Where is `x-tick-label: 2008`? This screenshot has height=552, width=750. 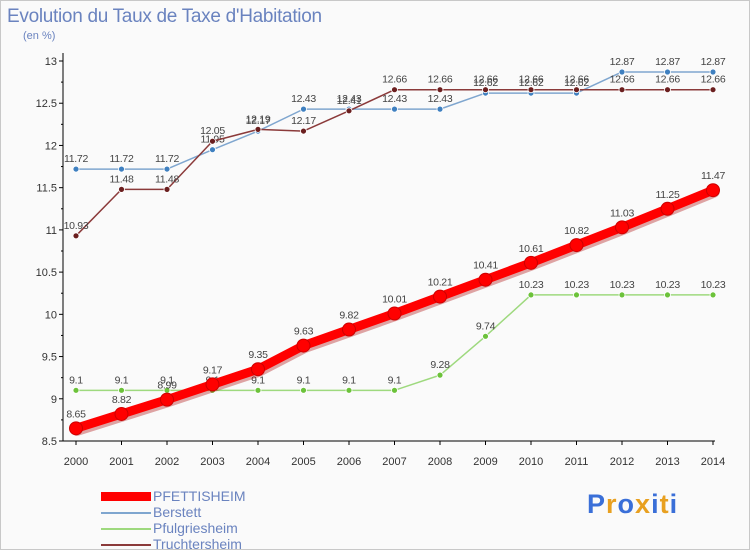
x-tick-label: 2008 is located at coordinates (440, 462).